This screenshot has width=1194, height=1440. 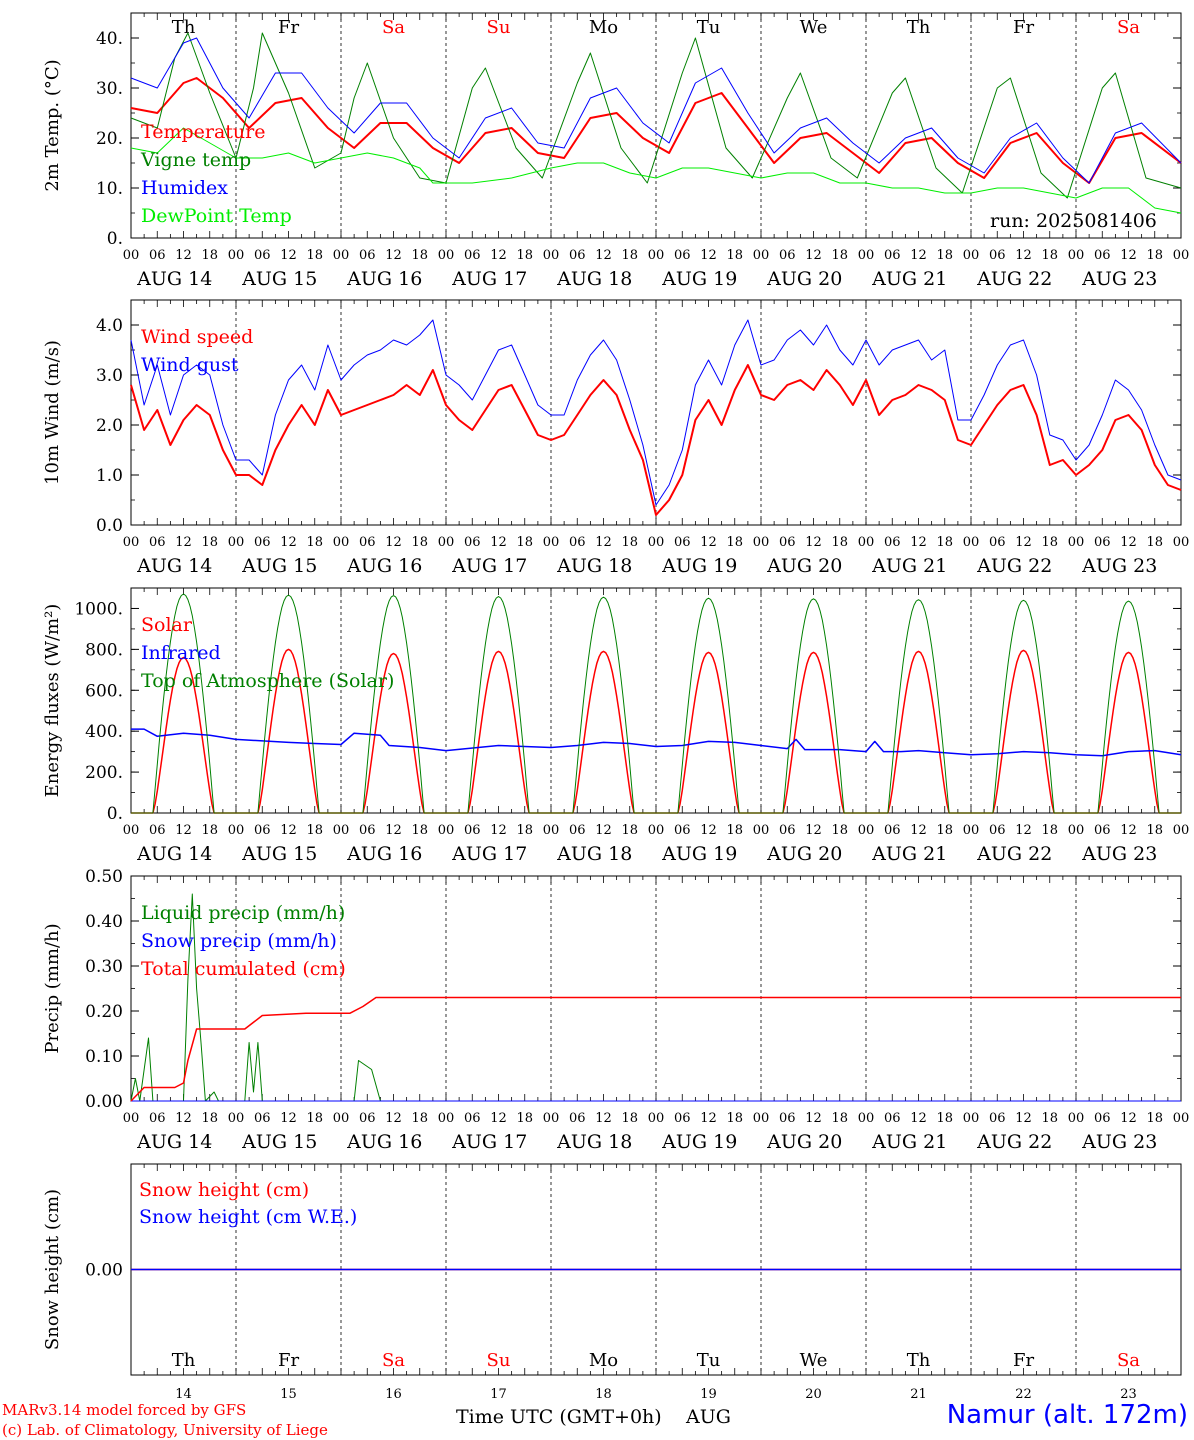 What do you see at coordinates (384, 279) in the screenshot?
I see `x-date-label: AUG 16` at bounding box center [384, 279].